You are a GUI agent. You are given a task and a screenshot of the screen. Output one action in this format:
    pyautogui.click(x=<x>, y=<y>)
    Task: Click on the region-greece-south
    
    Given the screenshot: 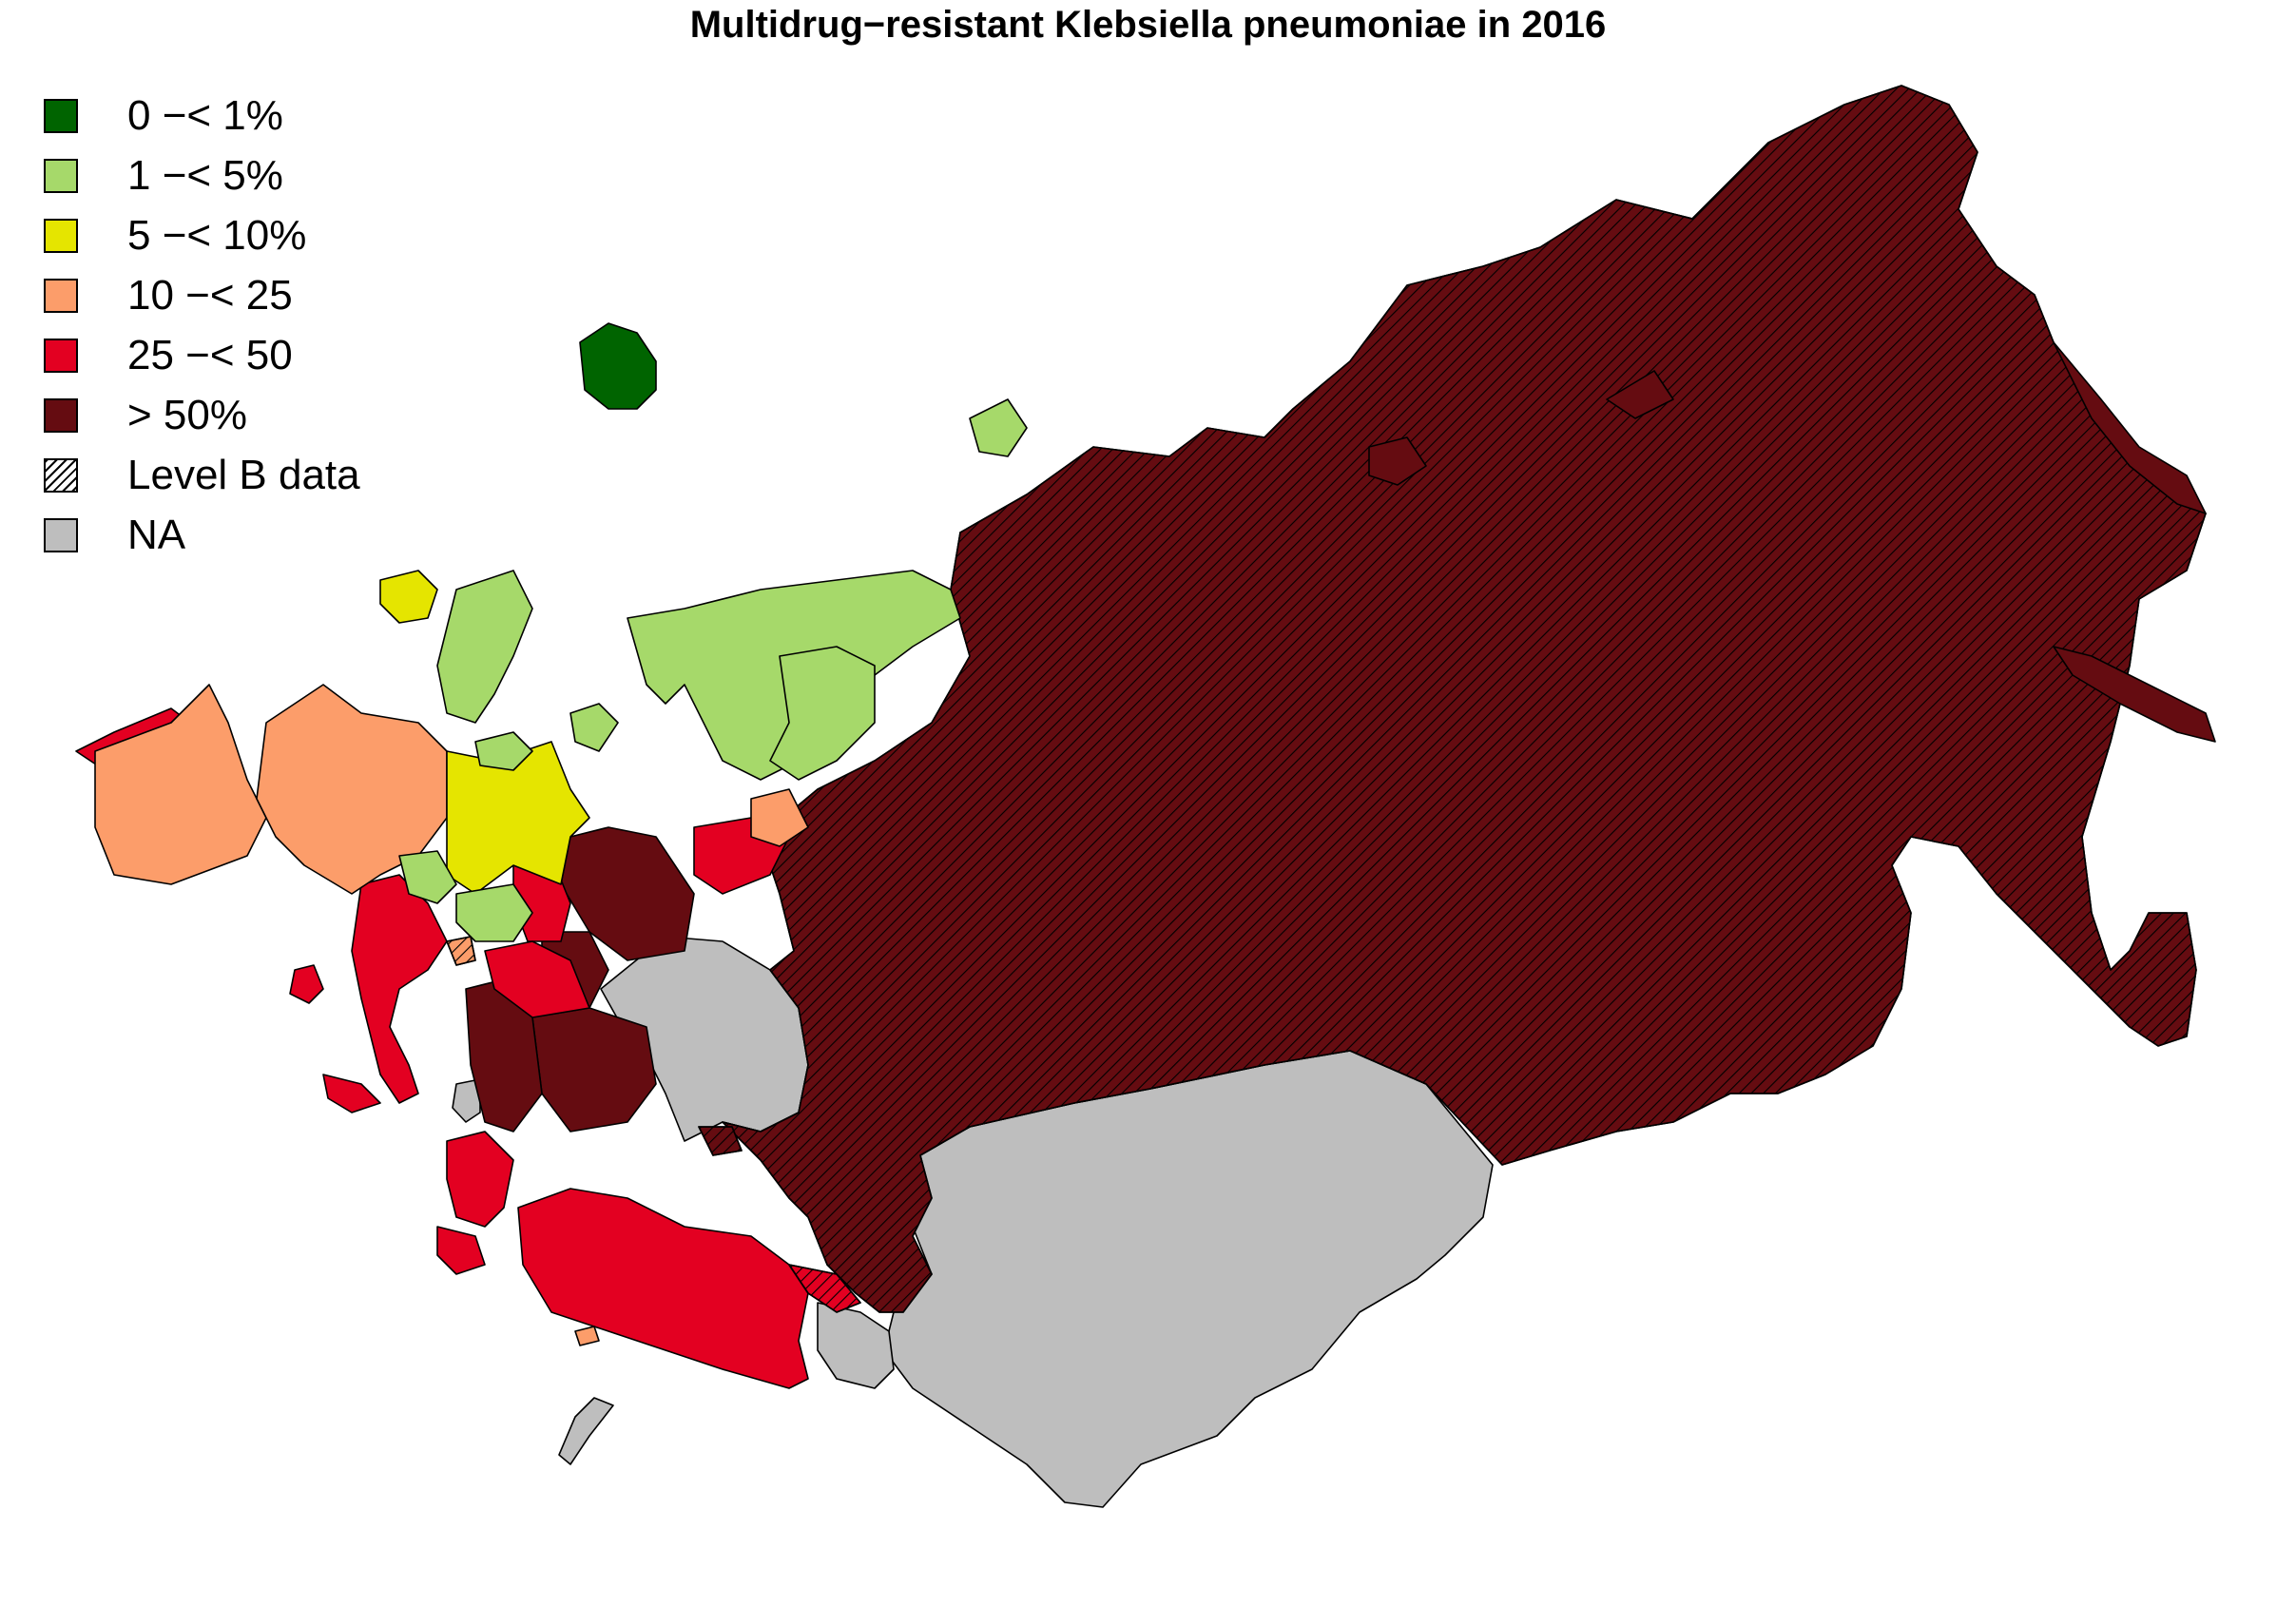 What is the action you would take?
    pyautogui.click(x=461, y=1250)
    